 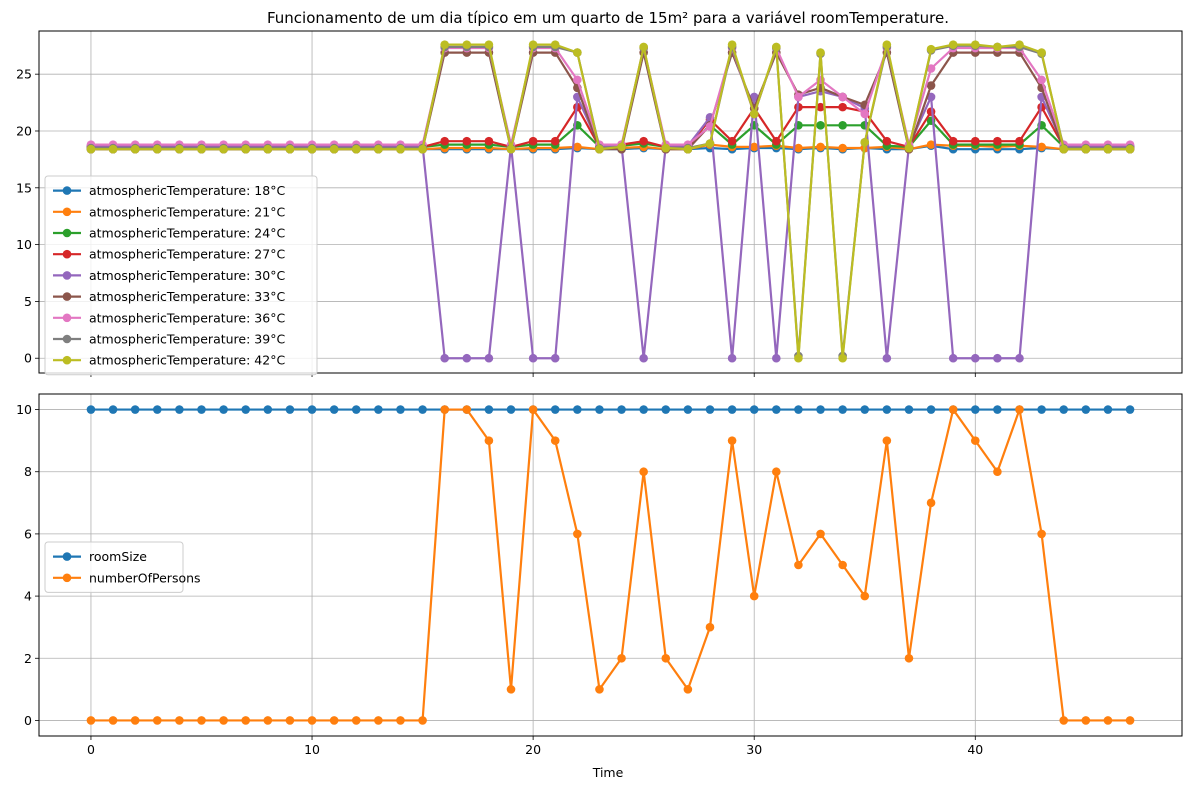 I want to click on legend-label: atmosphericTemperature: 39°C, so click(x=187, y=339).